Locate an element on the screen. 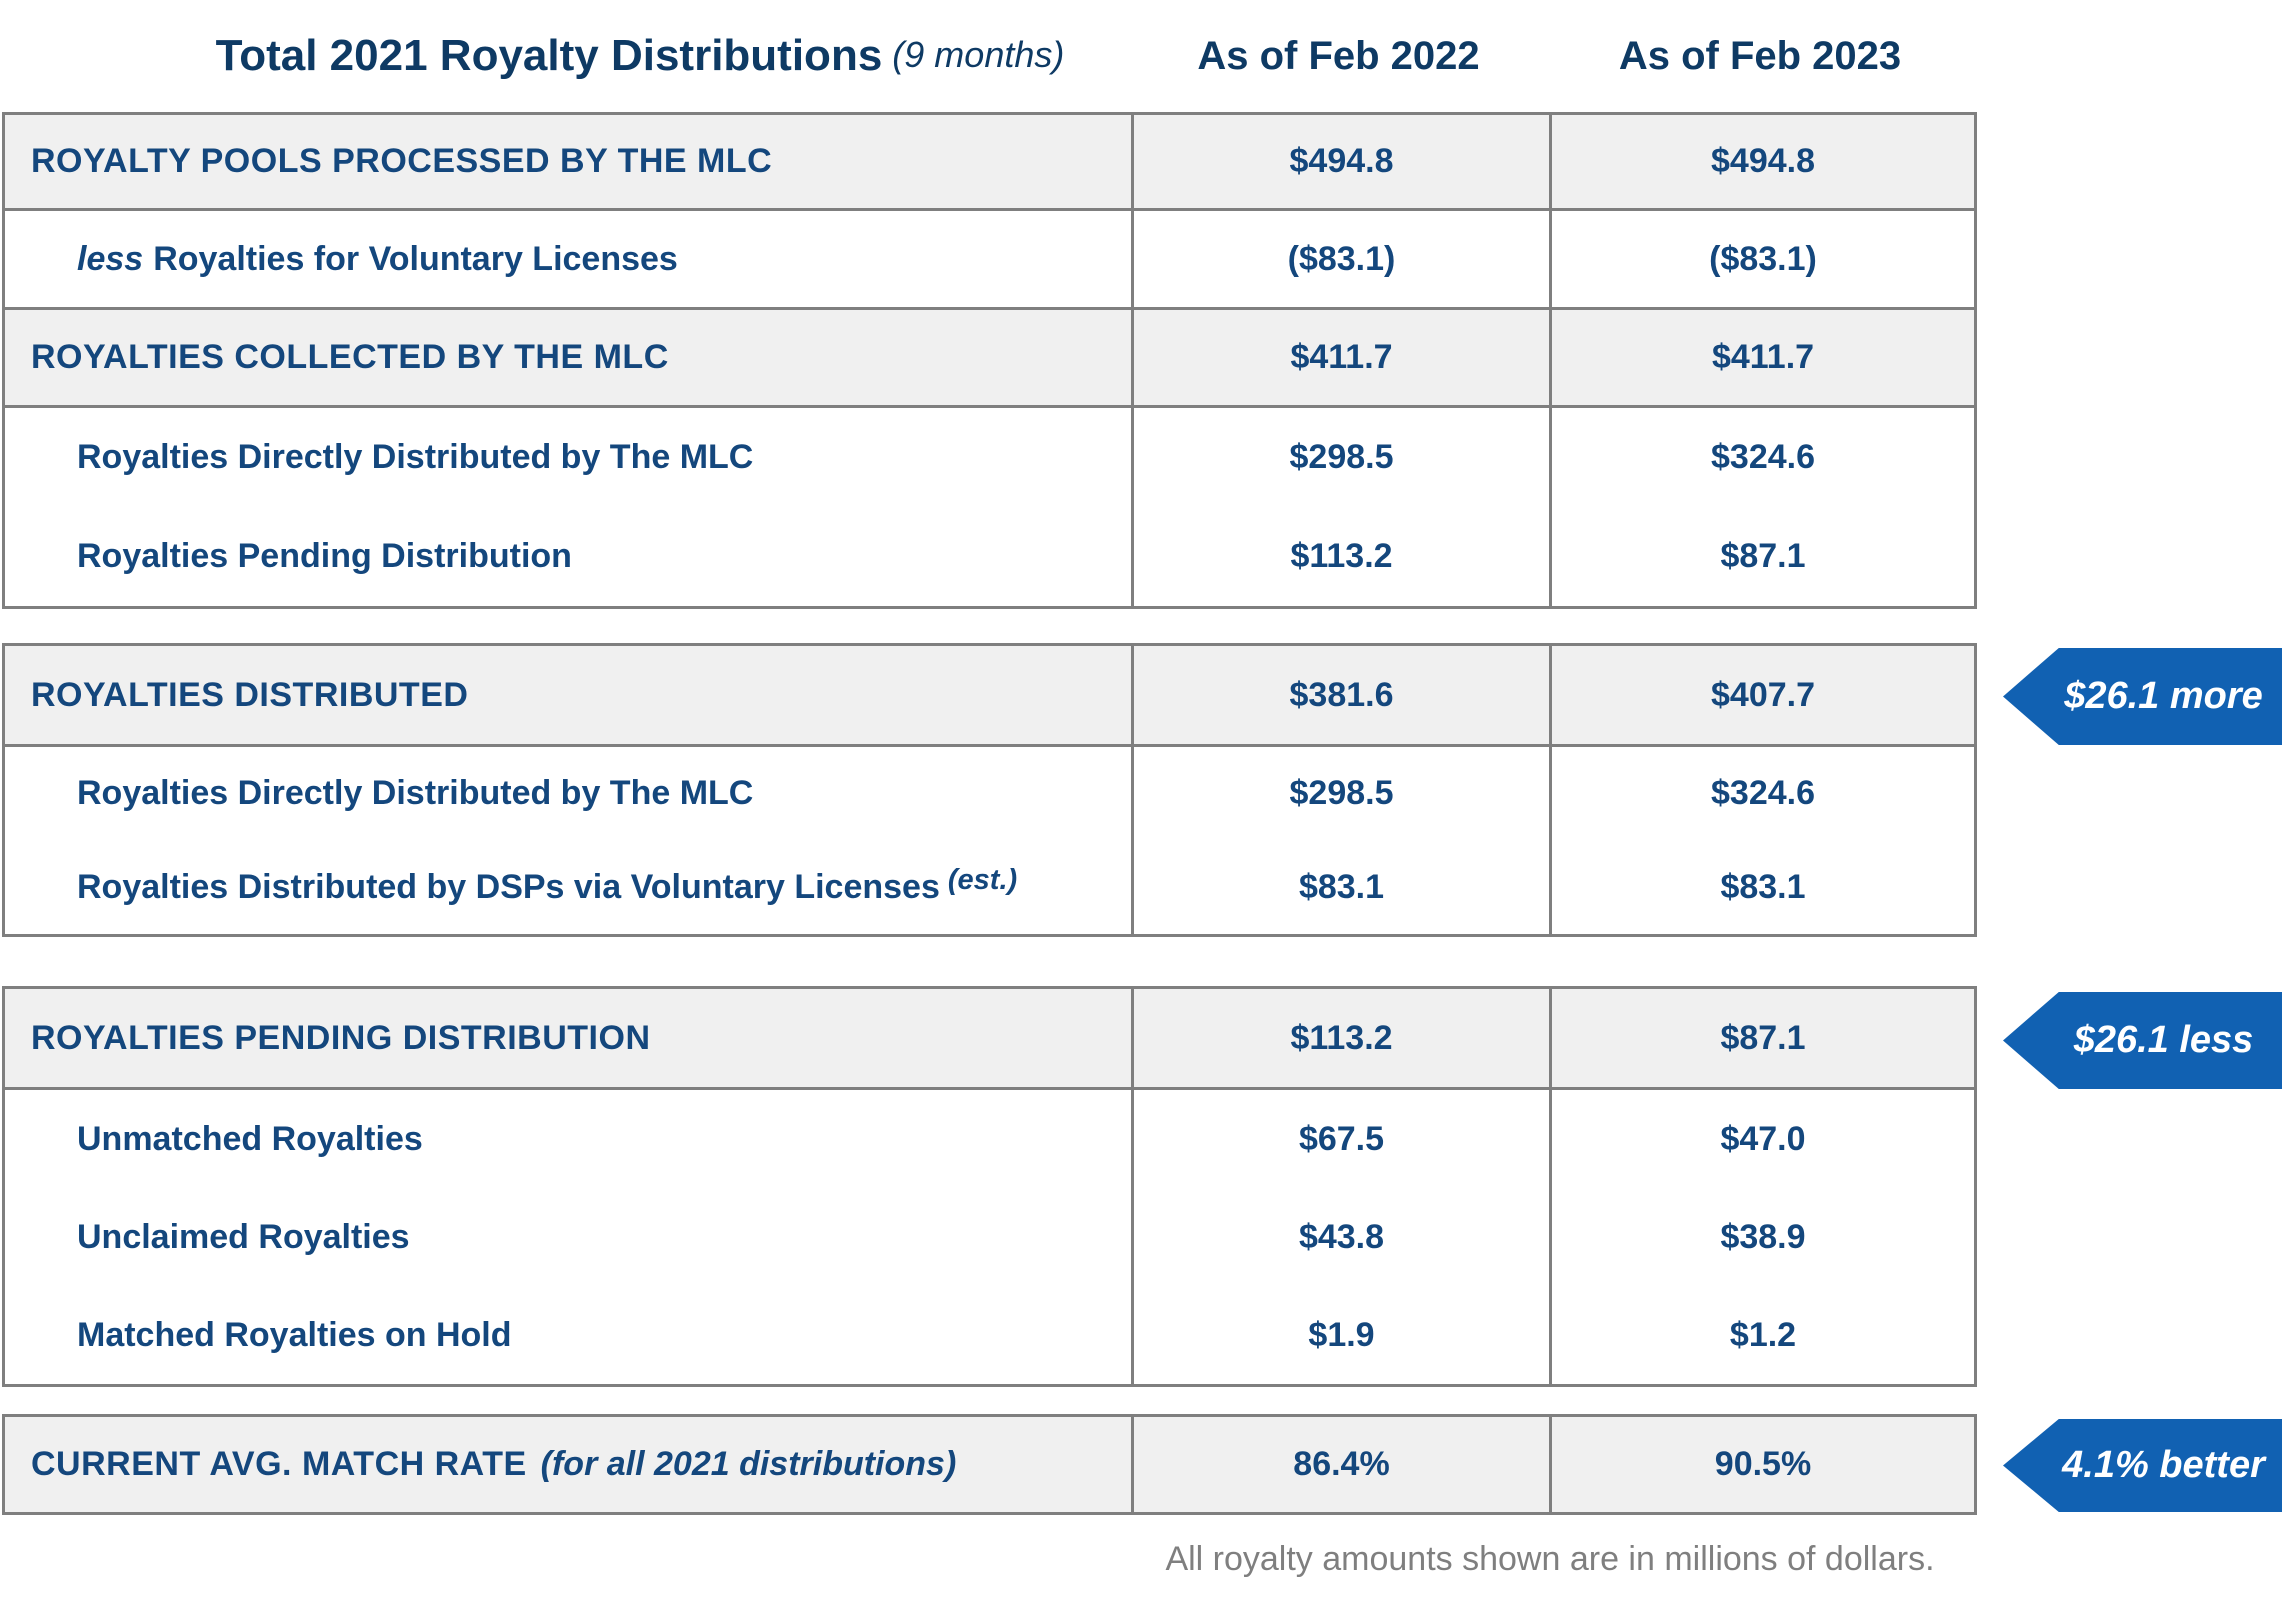 This screenshot has width=2286, height=1601. value-line: $43.8 is located at coordinates (1341, 1237).